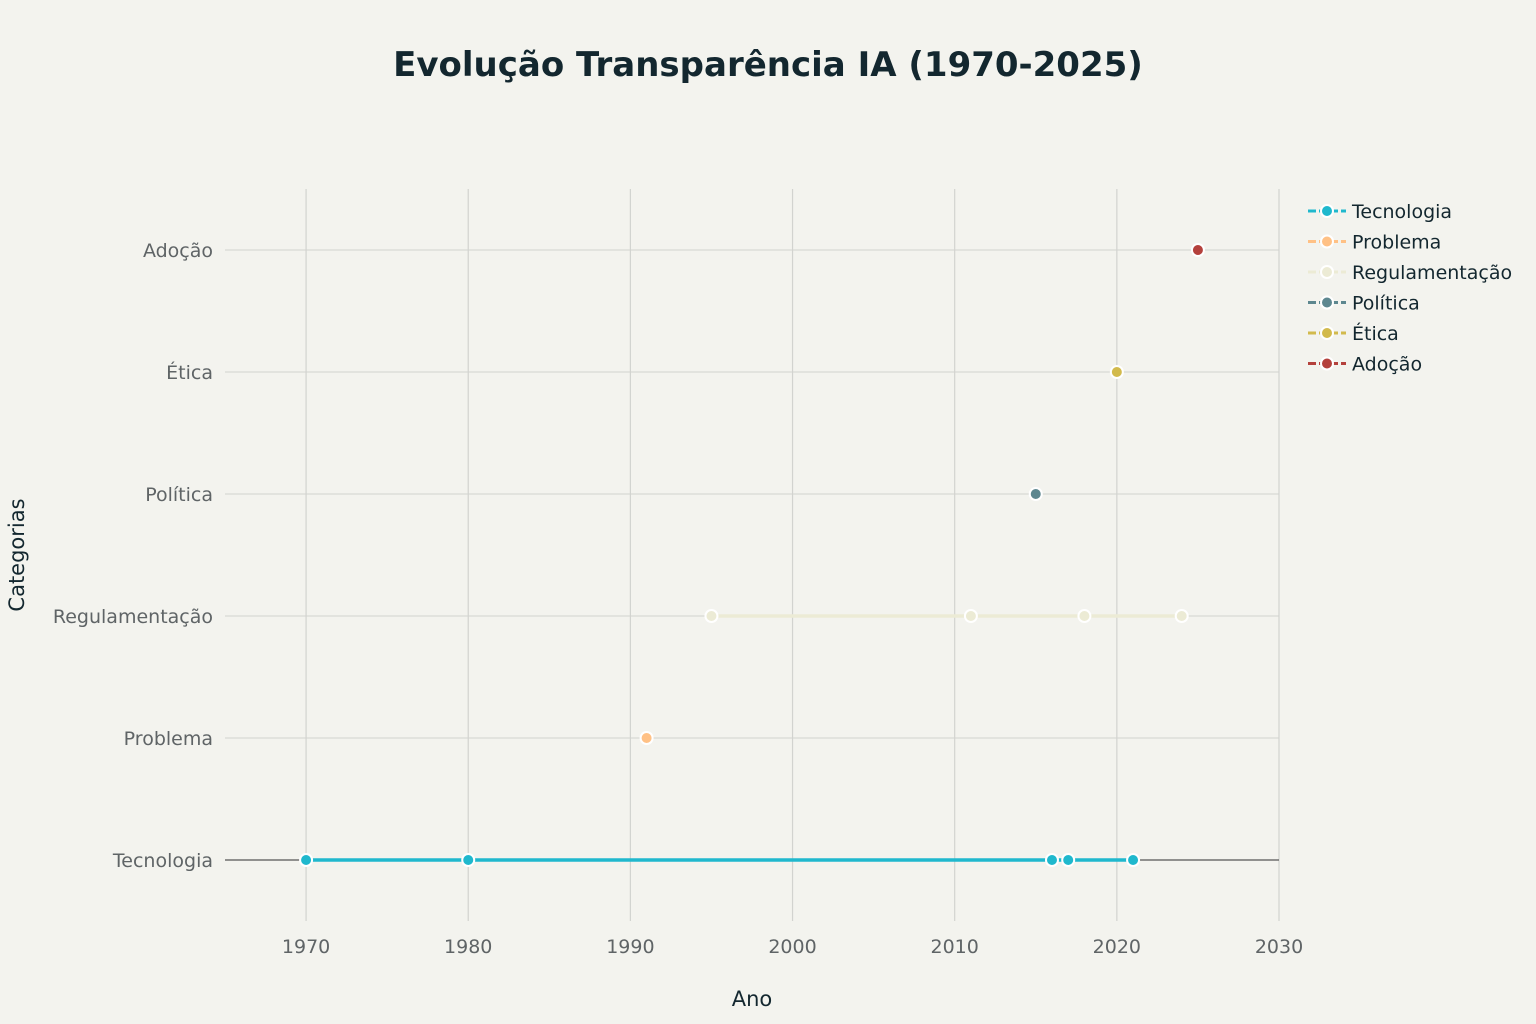  Describe the element at coordinates (1386, 304) in the screenshot. I see `legend-label: Política` at that location.